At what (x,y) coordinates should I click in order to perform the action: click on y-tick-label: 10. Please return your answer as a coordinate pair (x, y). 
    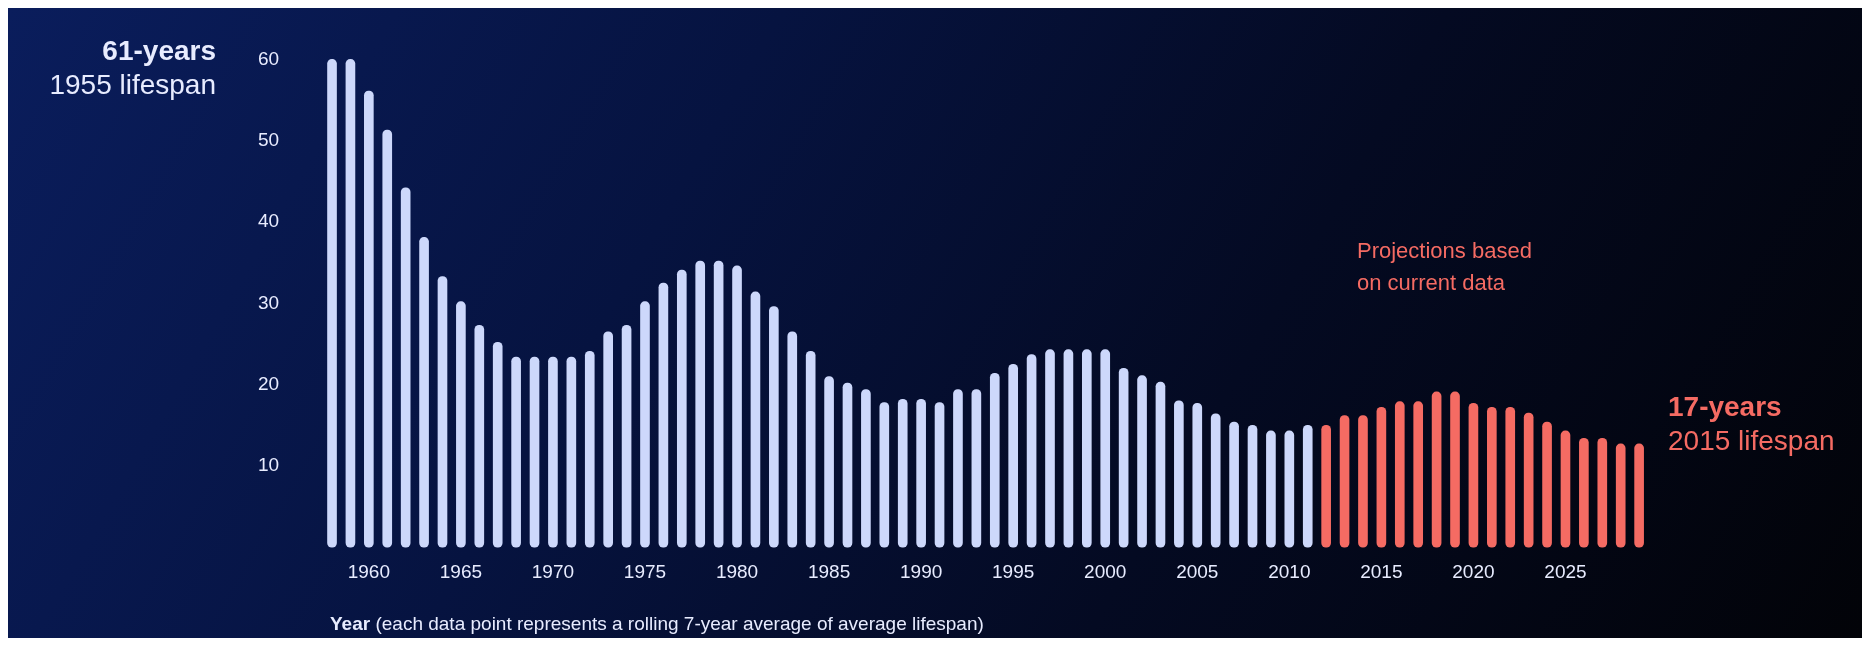
    Looking at the image, I should click on (268, 465).